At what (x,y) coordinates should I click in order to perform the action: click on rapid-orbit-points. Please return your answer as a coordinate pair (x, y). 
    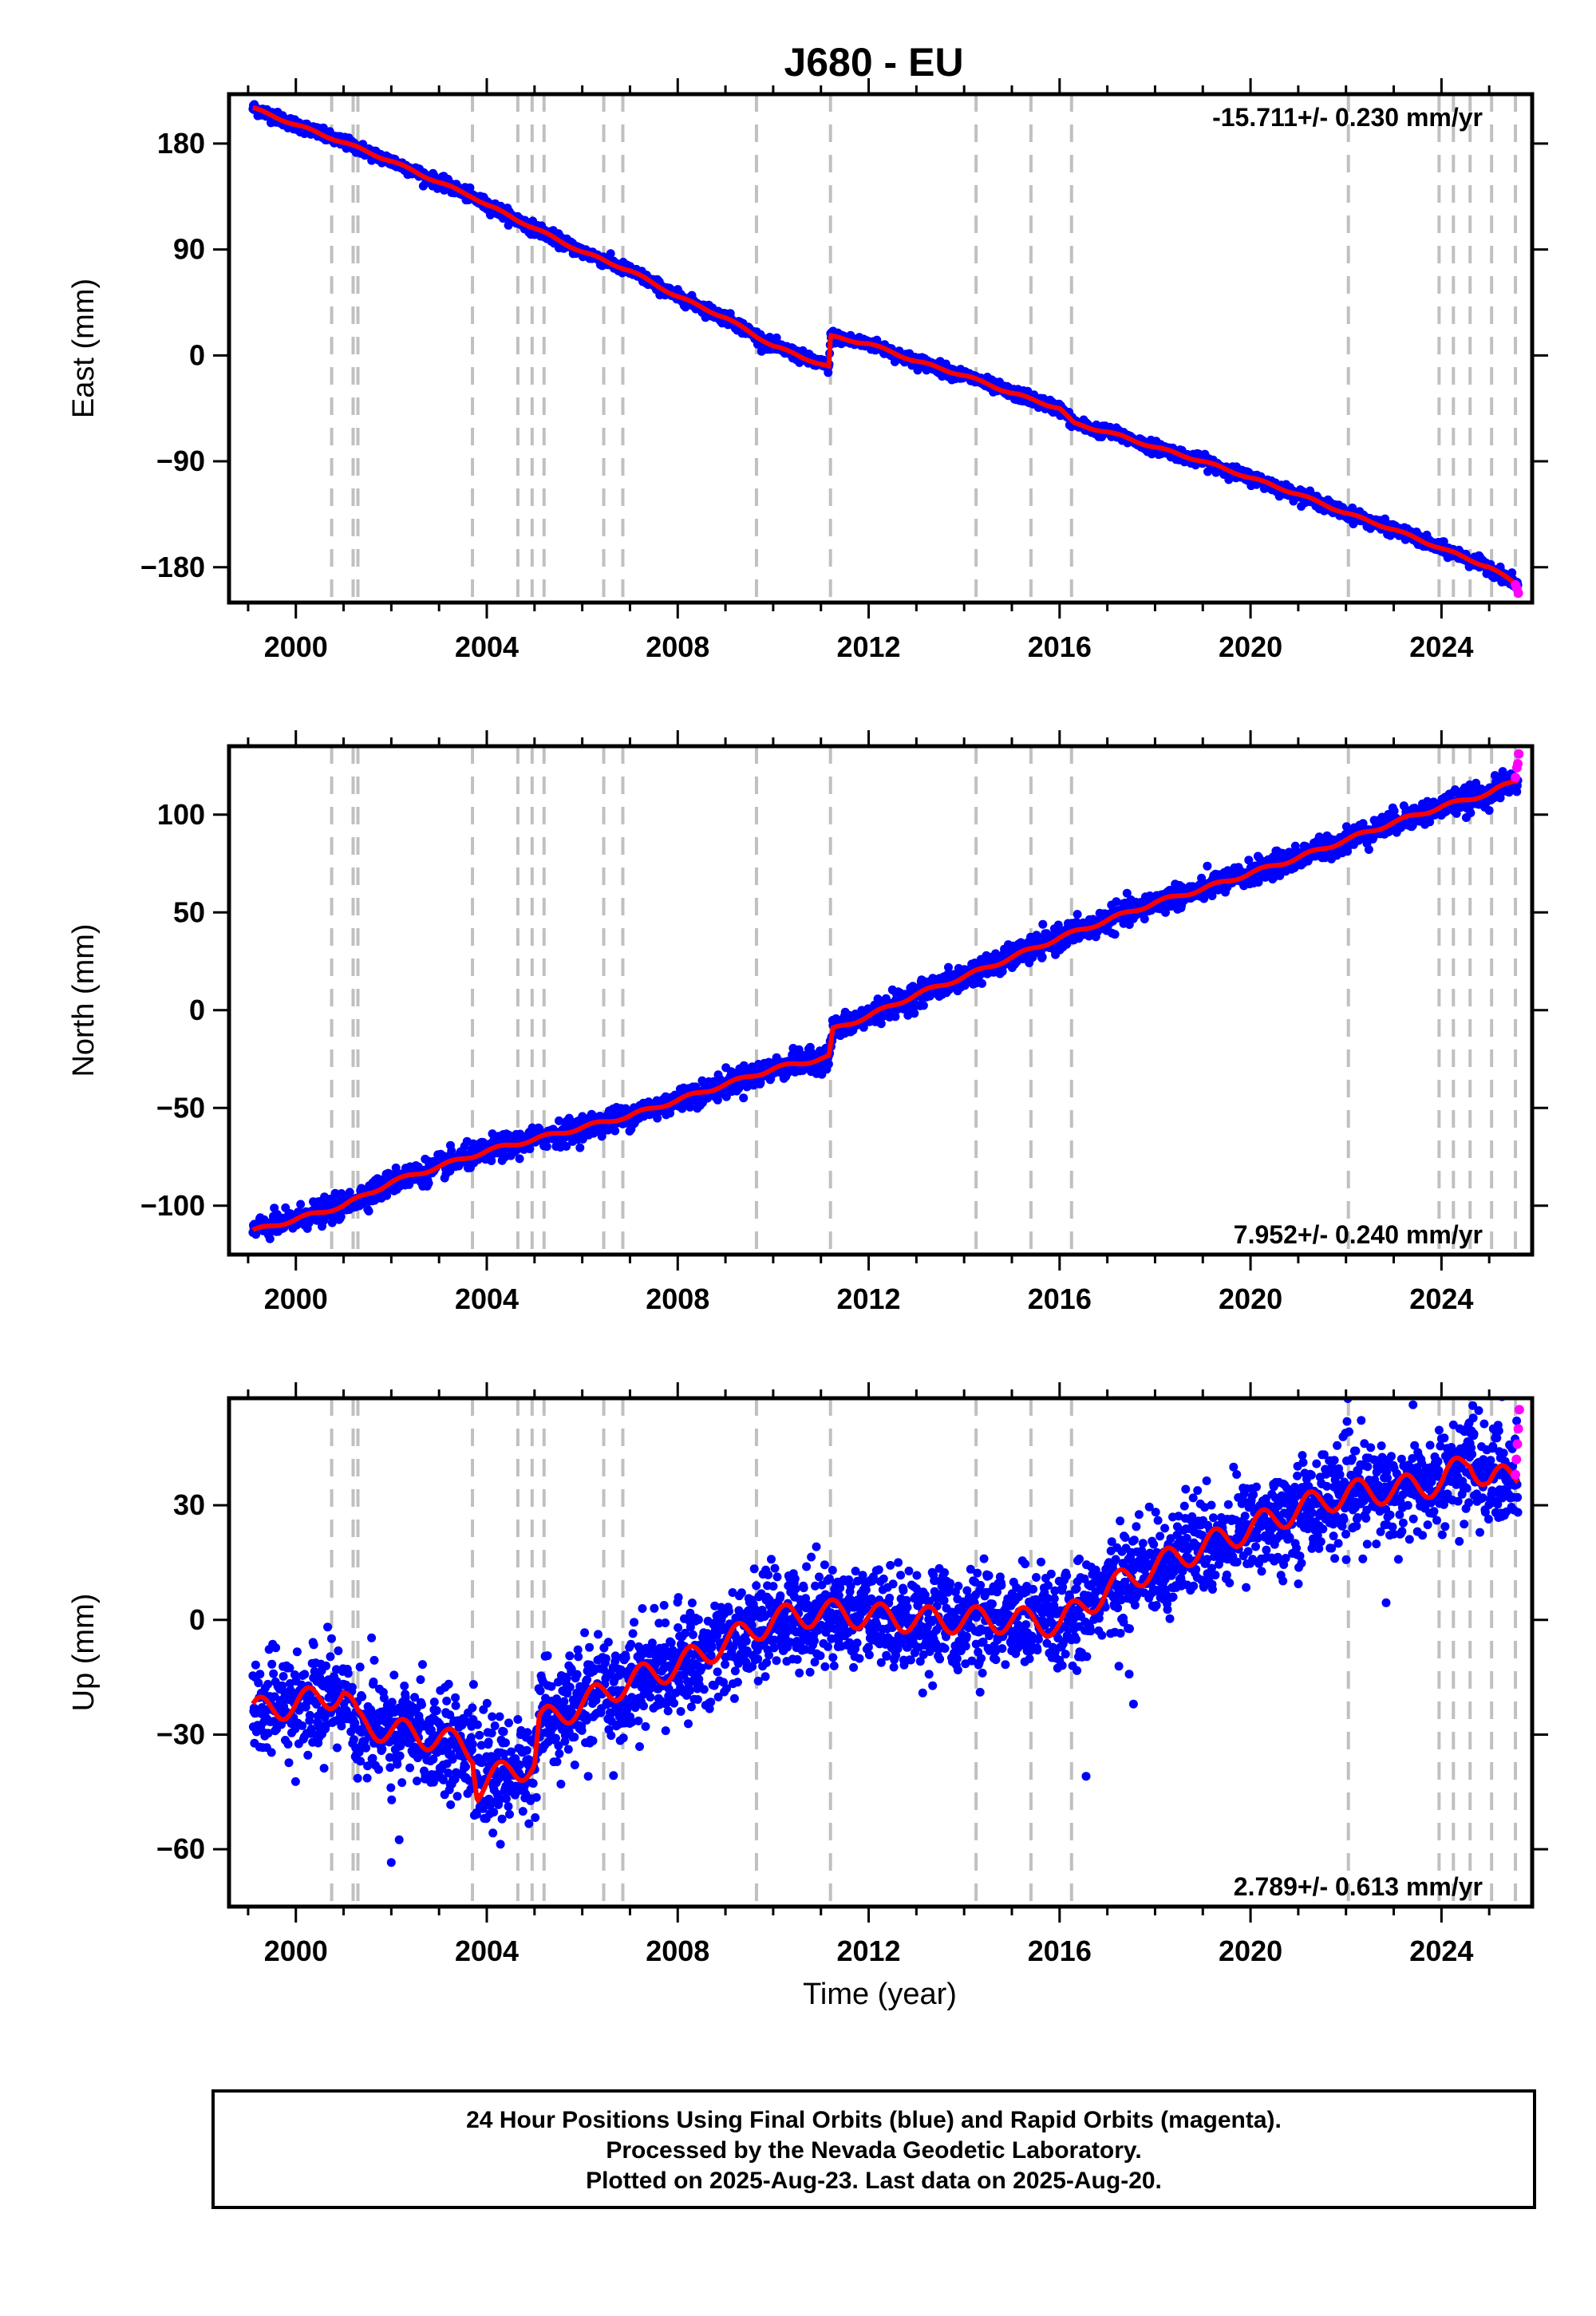
    Looking at the image, I should click on (1517, 589).